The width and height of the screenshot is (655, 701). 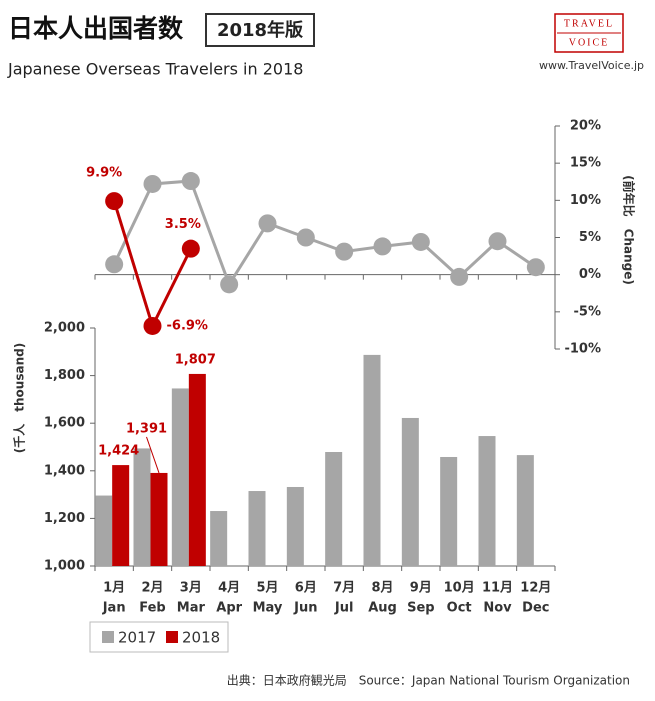 What do you see at coordinates (64, 518) in the screenshot?
I see `y-tick-label: 1,200` at bounding box center [64, 518].